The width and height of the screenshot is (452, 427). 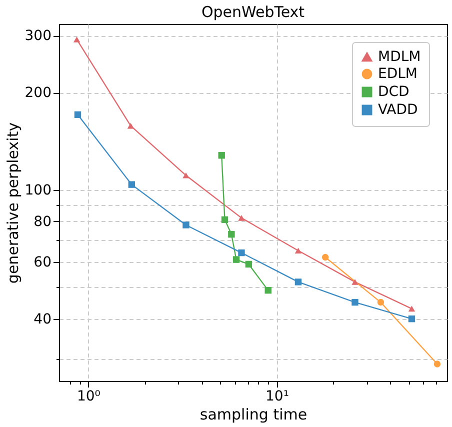 I want to click on y-tick-label: 300, so click(x=38, y=36).